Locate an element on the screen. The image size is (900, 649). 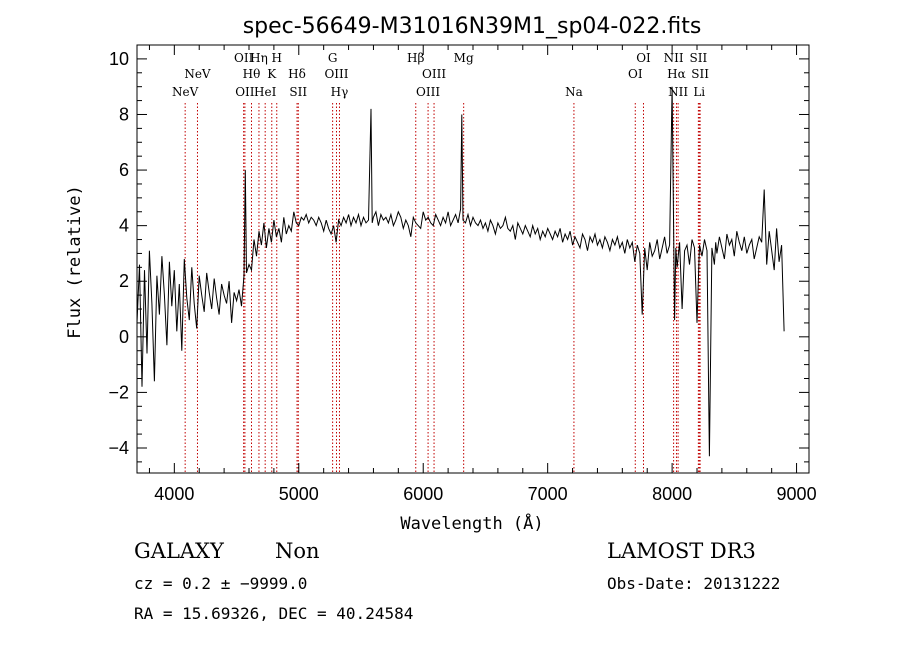
y-tick-label: 2 is located at coordinates (124, 281).